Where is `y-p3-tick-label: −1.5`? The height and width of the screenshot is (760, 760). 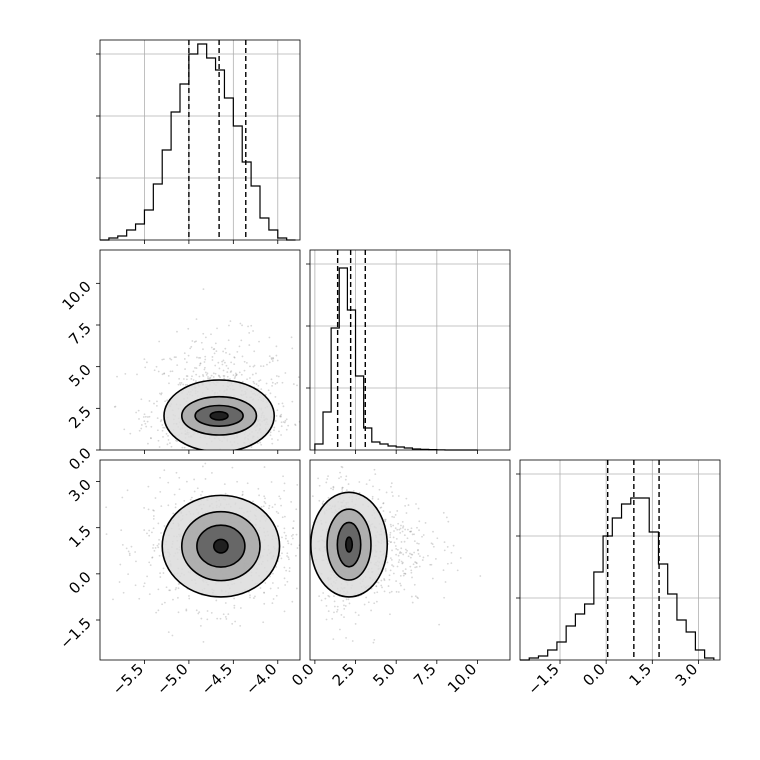
y-p3-tick-label: −1.5 is located at coordinates (75, 633).